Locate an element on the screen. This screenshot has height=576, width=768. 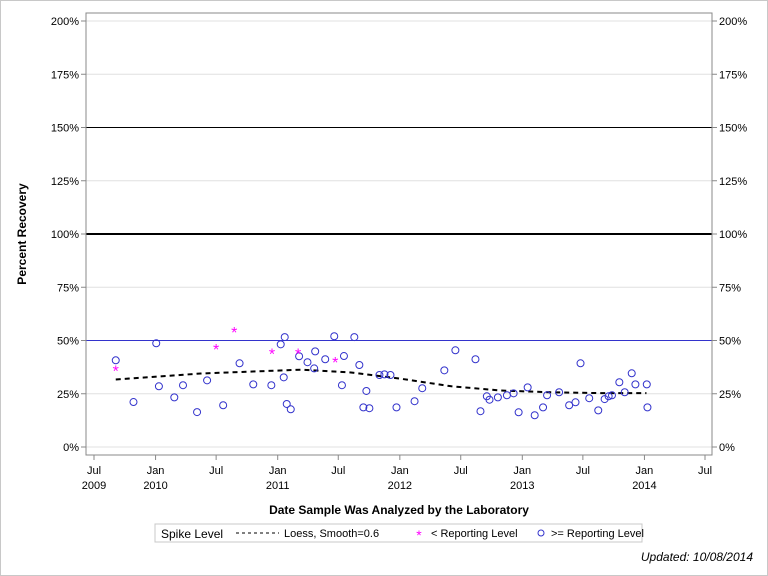
y-tick-label-left: 125% is located at coordinates (65, 182).